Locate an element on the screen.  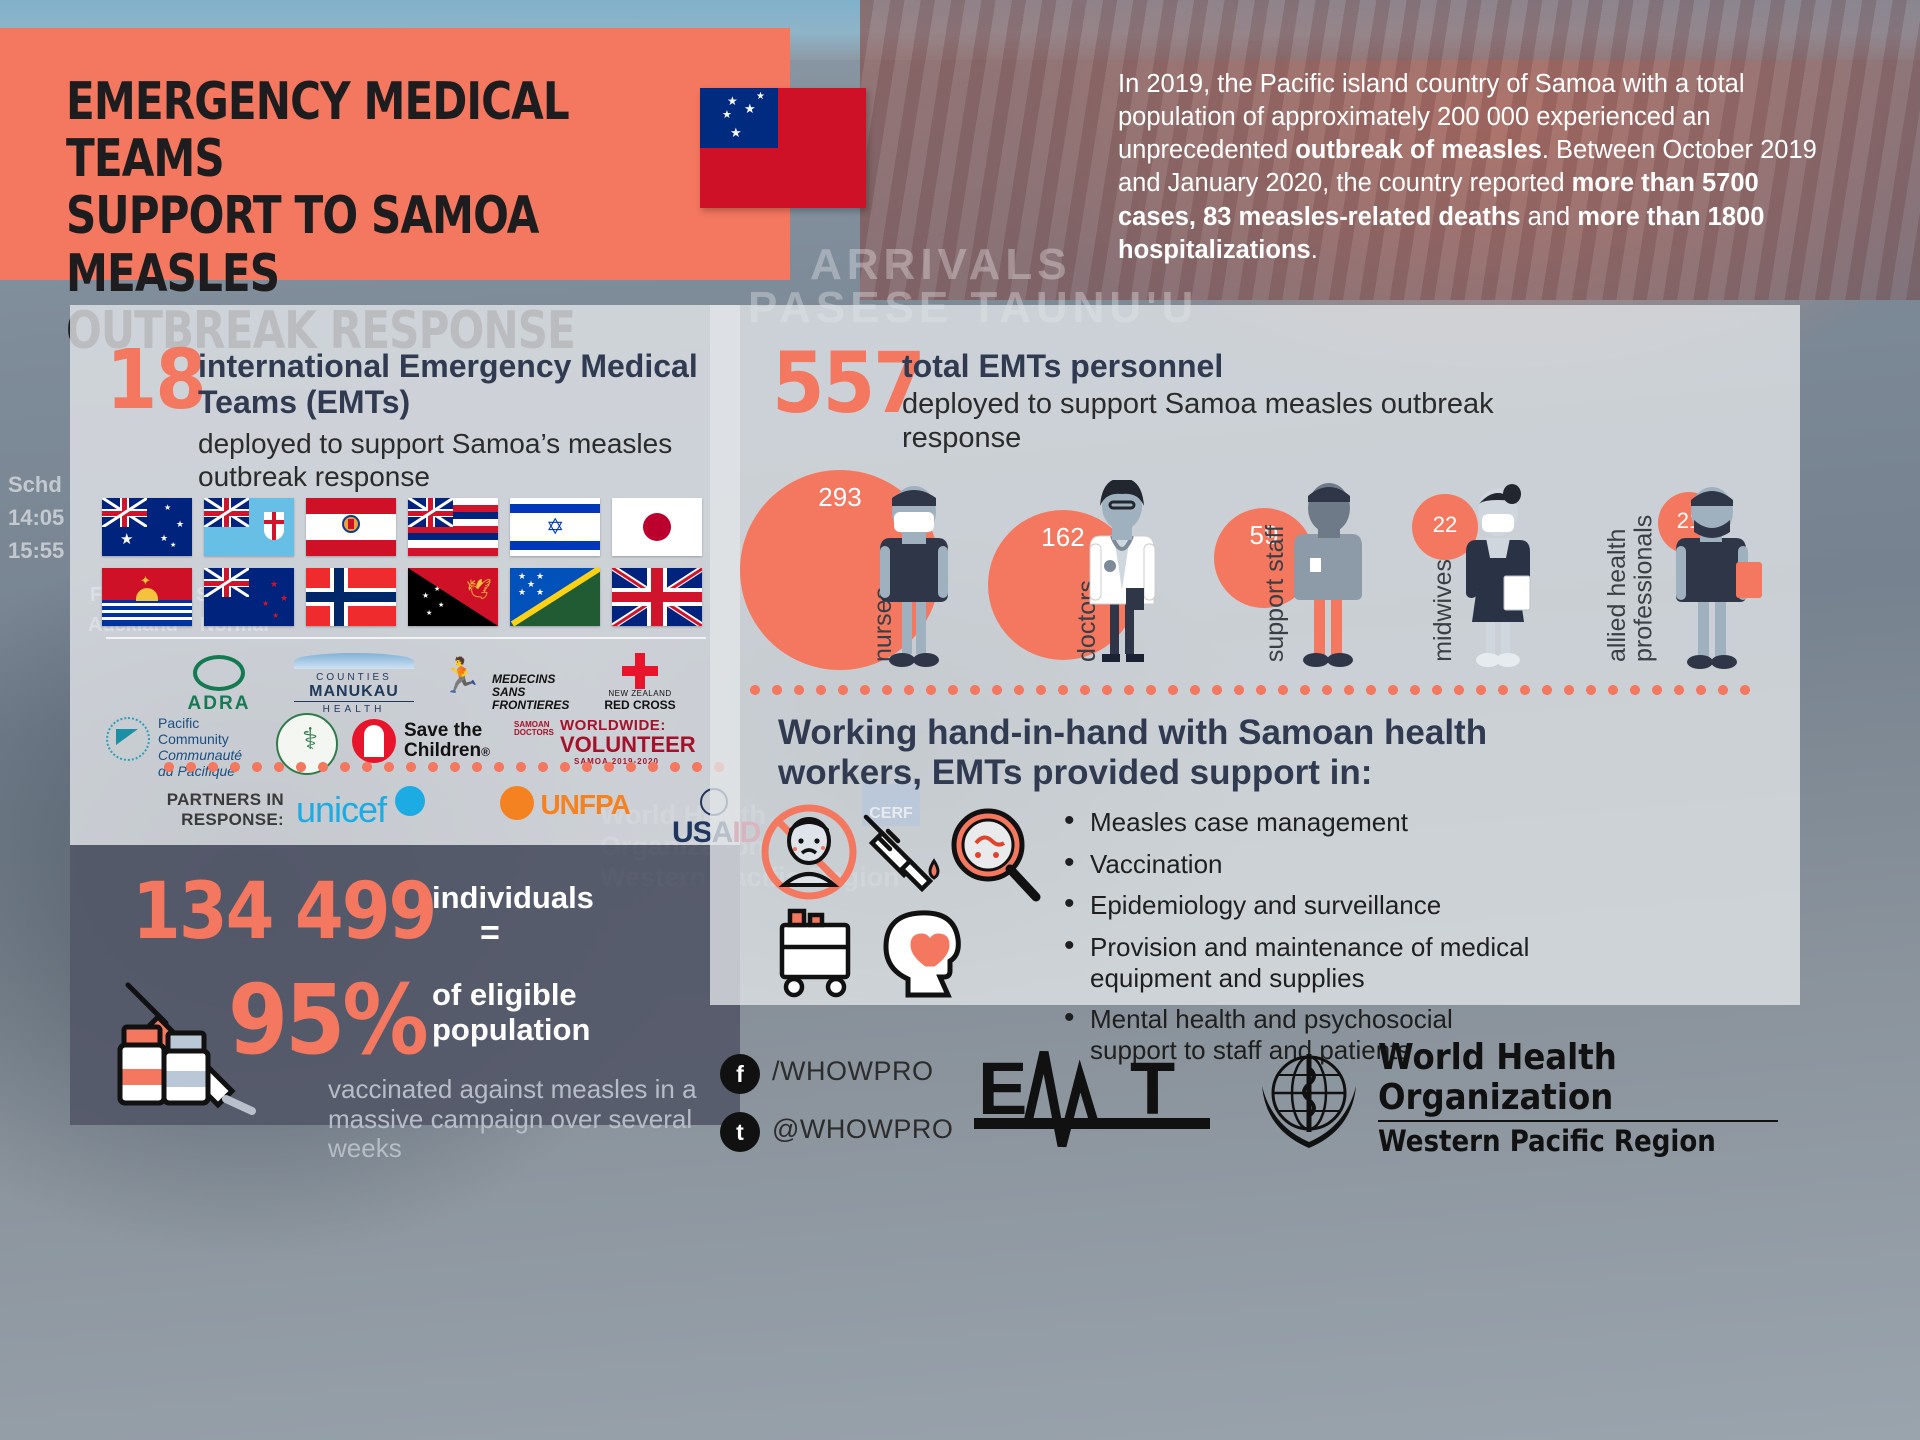
vaccination-labels: individuals = of eligible population is located at coordinates (582, 963).